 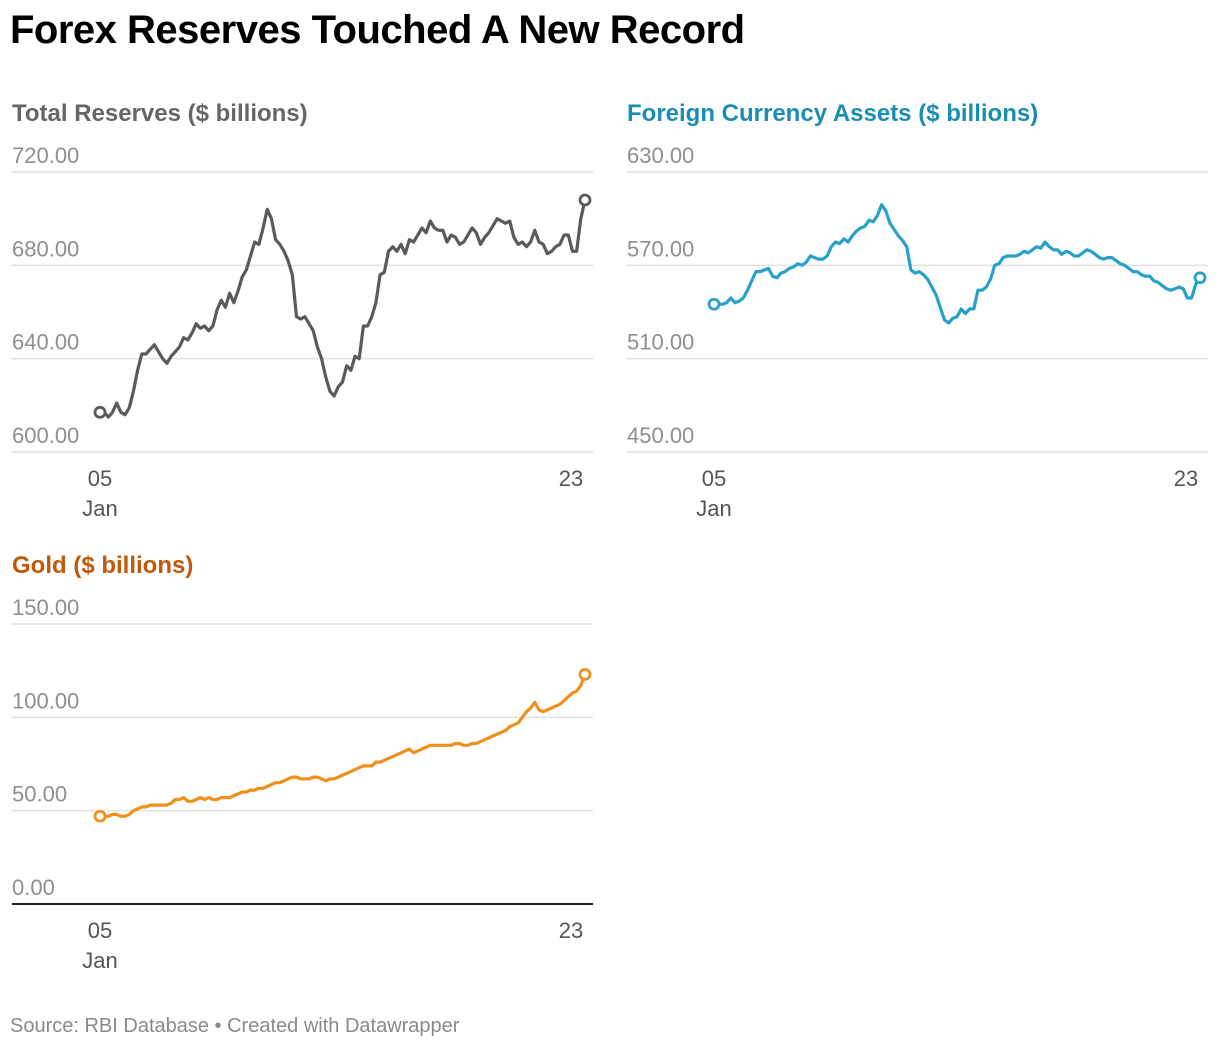 I want to click on y-tick-label: 640.00, so click(x=45, y=342).